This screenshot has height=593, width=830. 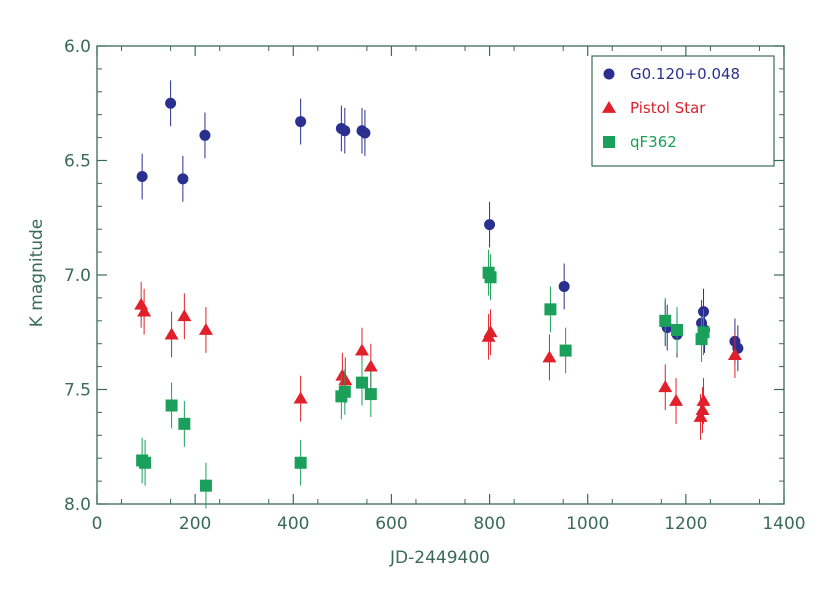 I want to click on y-tick-label: 6.5, so click(x=77, y=162).